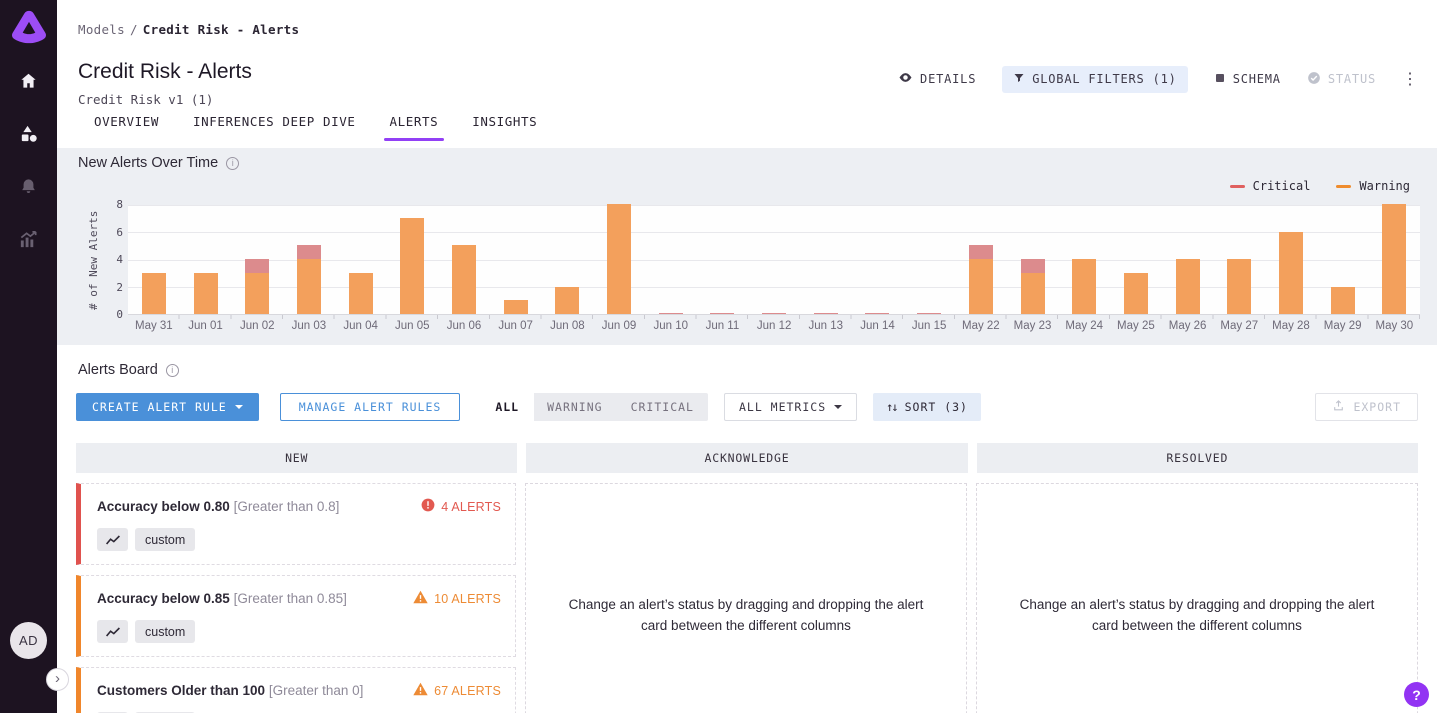 This screenshot has height=713, width=1437. I want to click on check-circle-icon, so click(1314, 79).